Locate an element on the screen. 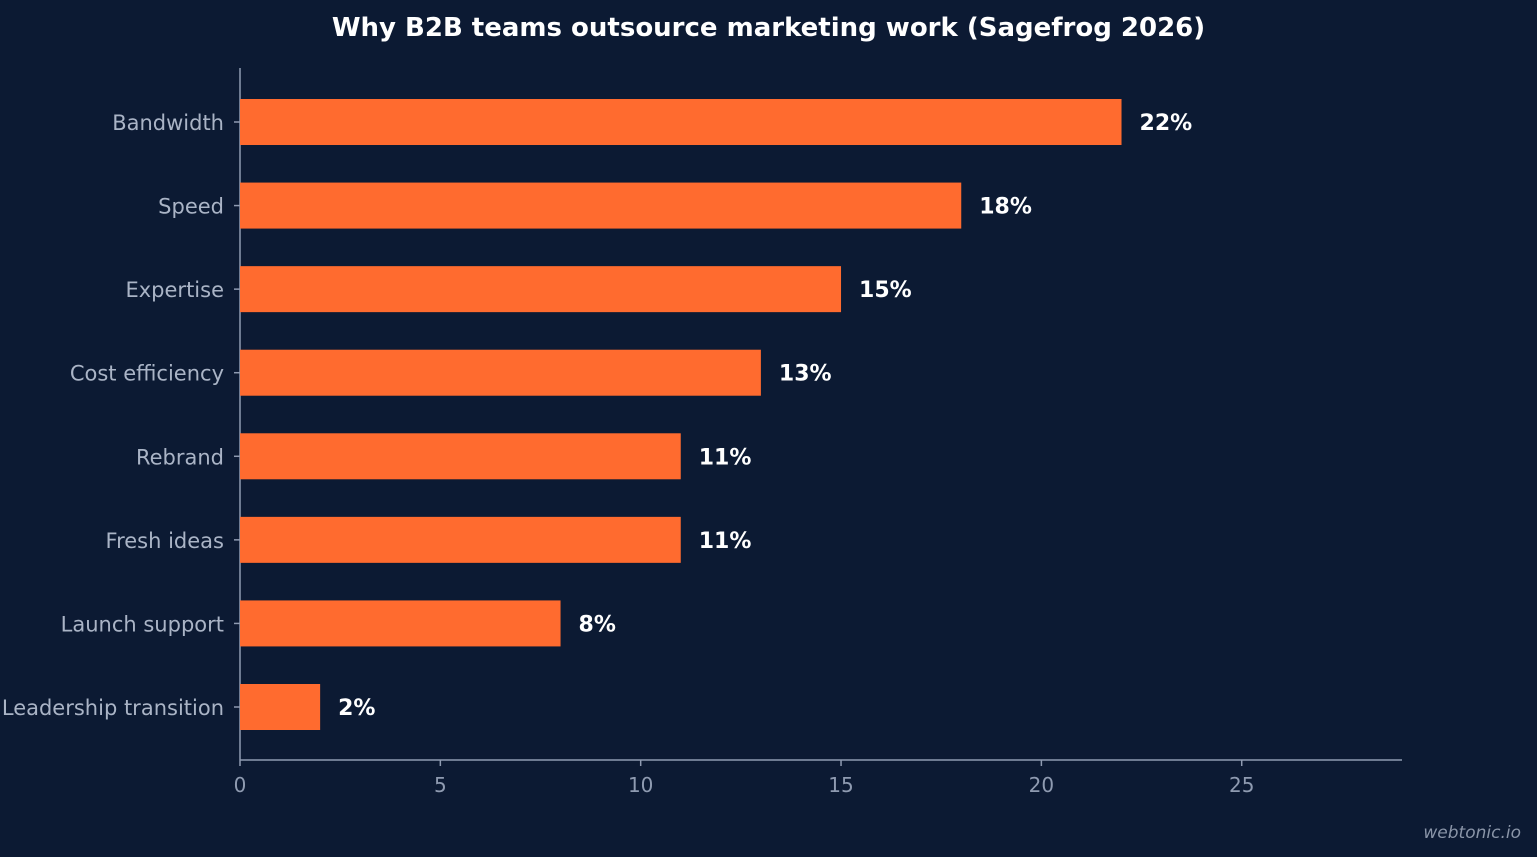 This screenshot has width=1537, height=857. category-label: Bandwidth is located at coordinates (168, 123).